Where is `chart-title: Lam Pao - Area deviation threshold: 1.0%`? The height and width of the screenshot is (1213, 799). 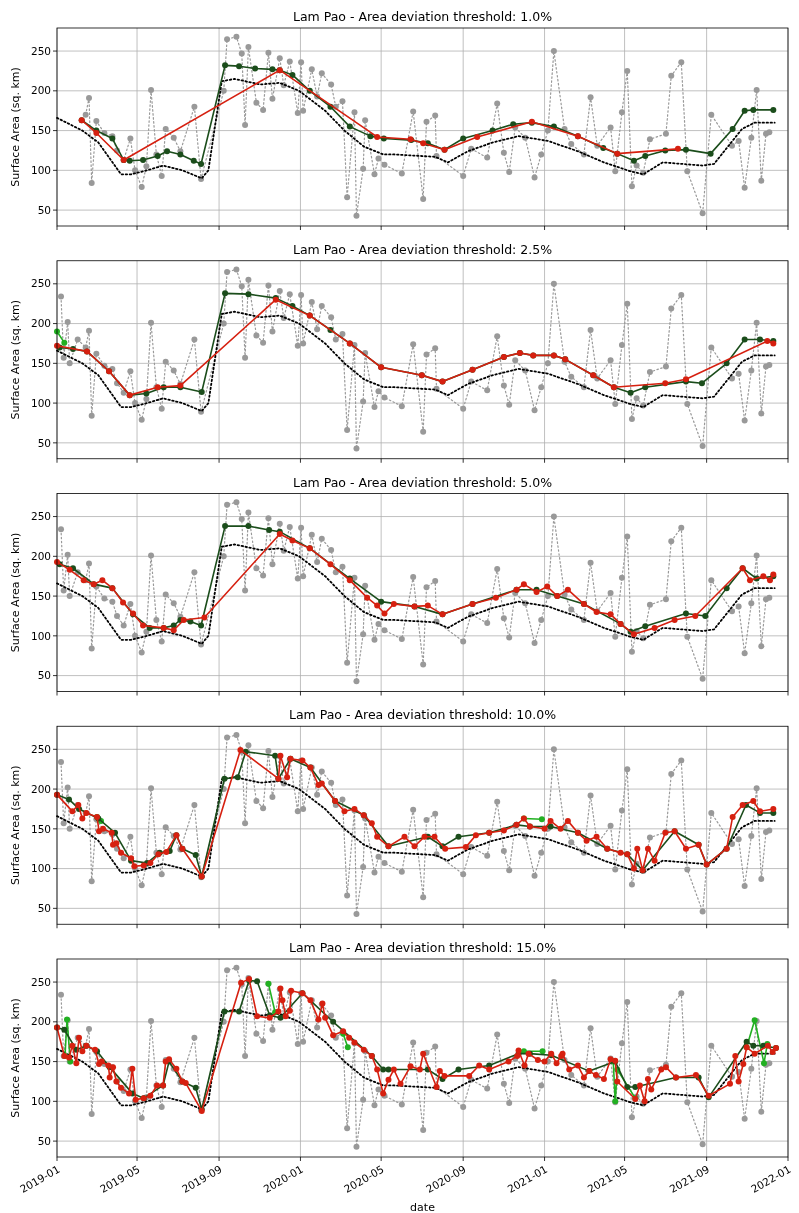
chart-title: Lam Pao - Area deviation threshold: 1.0% is located at coordinates (422, 16).